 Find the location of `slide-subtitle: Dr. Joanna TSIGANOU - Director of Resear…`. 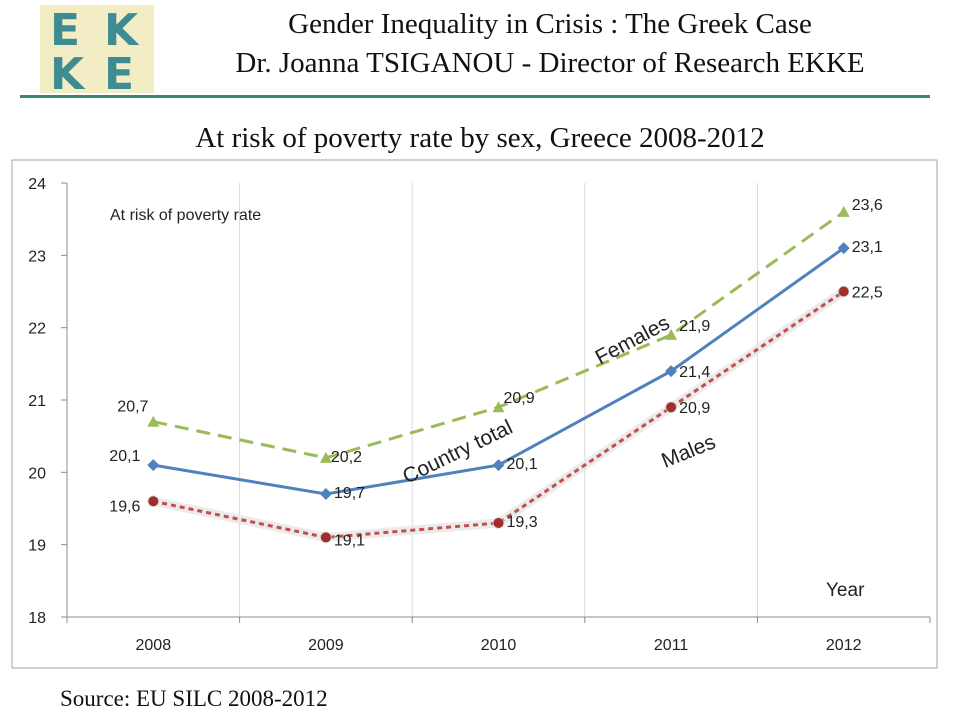

slide-subtitle: Dr. Joanna TSIGANOU - Director of Resear… is located at coordinates (550, 63).